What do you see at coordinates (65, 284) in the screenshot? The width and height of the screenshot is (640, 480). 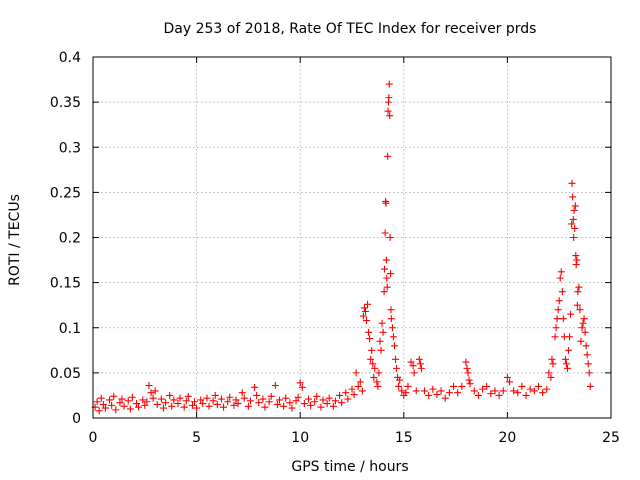 I see `y-tick-label: 0.15` at bounding box center [65, 284].